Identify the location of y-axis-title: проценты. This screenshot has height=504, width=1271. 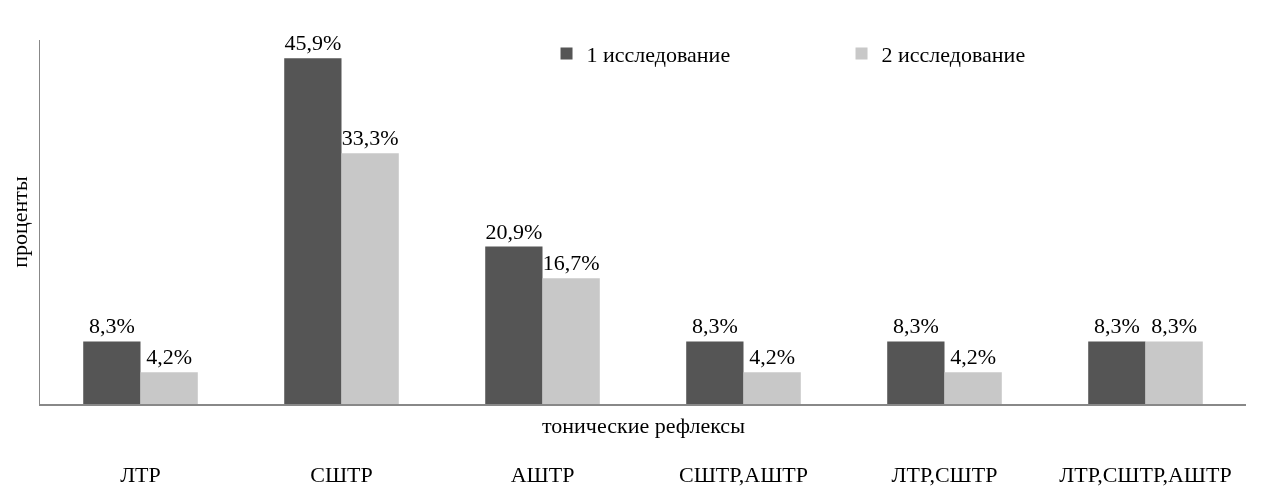
(19, 222).